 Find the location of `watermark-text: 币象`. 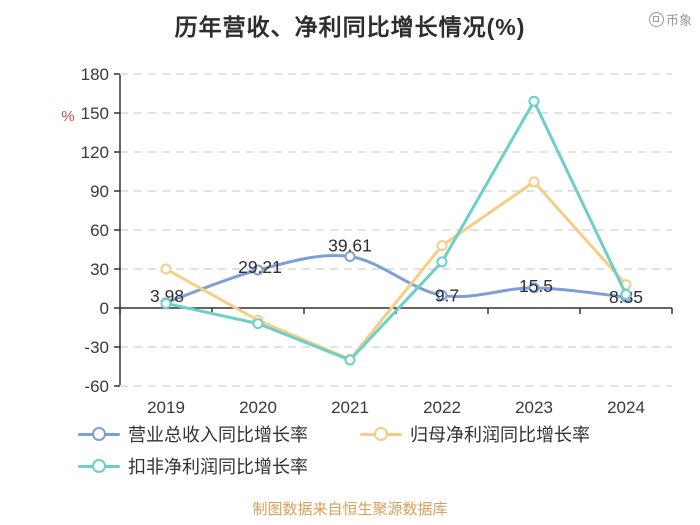

watermark-text: 币象 is located at coordinates (678, 20).